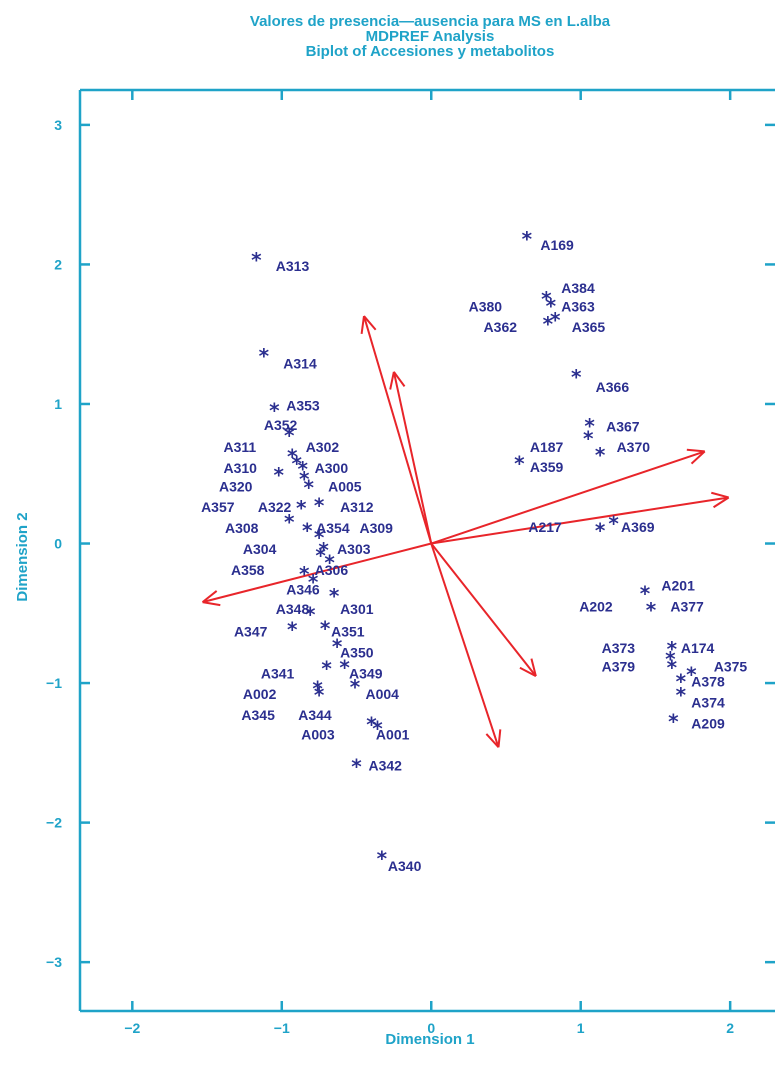  Describe the element at coordinates (708, 724) in the screenshot. I see `point-label: A209` at that location.